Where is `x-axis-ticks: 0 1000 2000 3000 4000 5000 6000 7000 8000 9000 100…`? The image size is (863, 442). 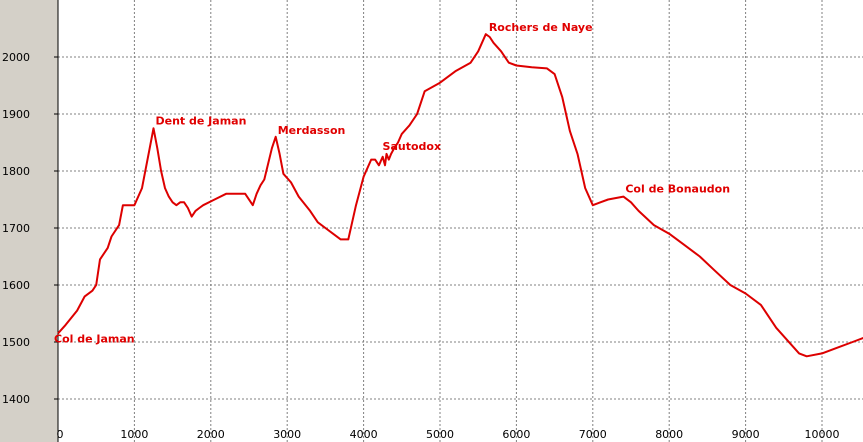
x-axis-ticks: 0 1000 2000 3000 4000 5000 6000 7000 8000 9000 100… is located at coordinates (448, 434).